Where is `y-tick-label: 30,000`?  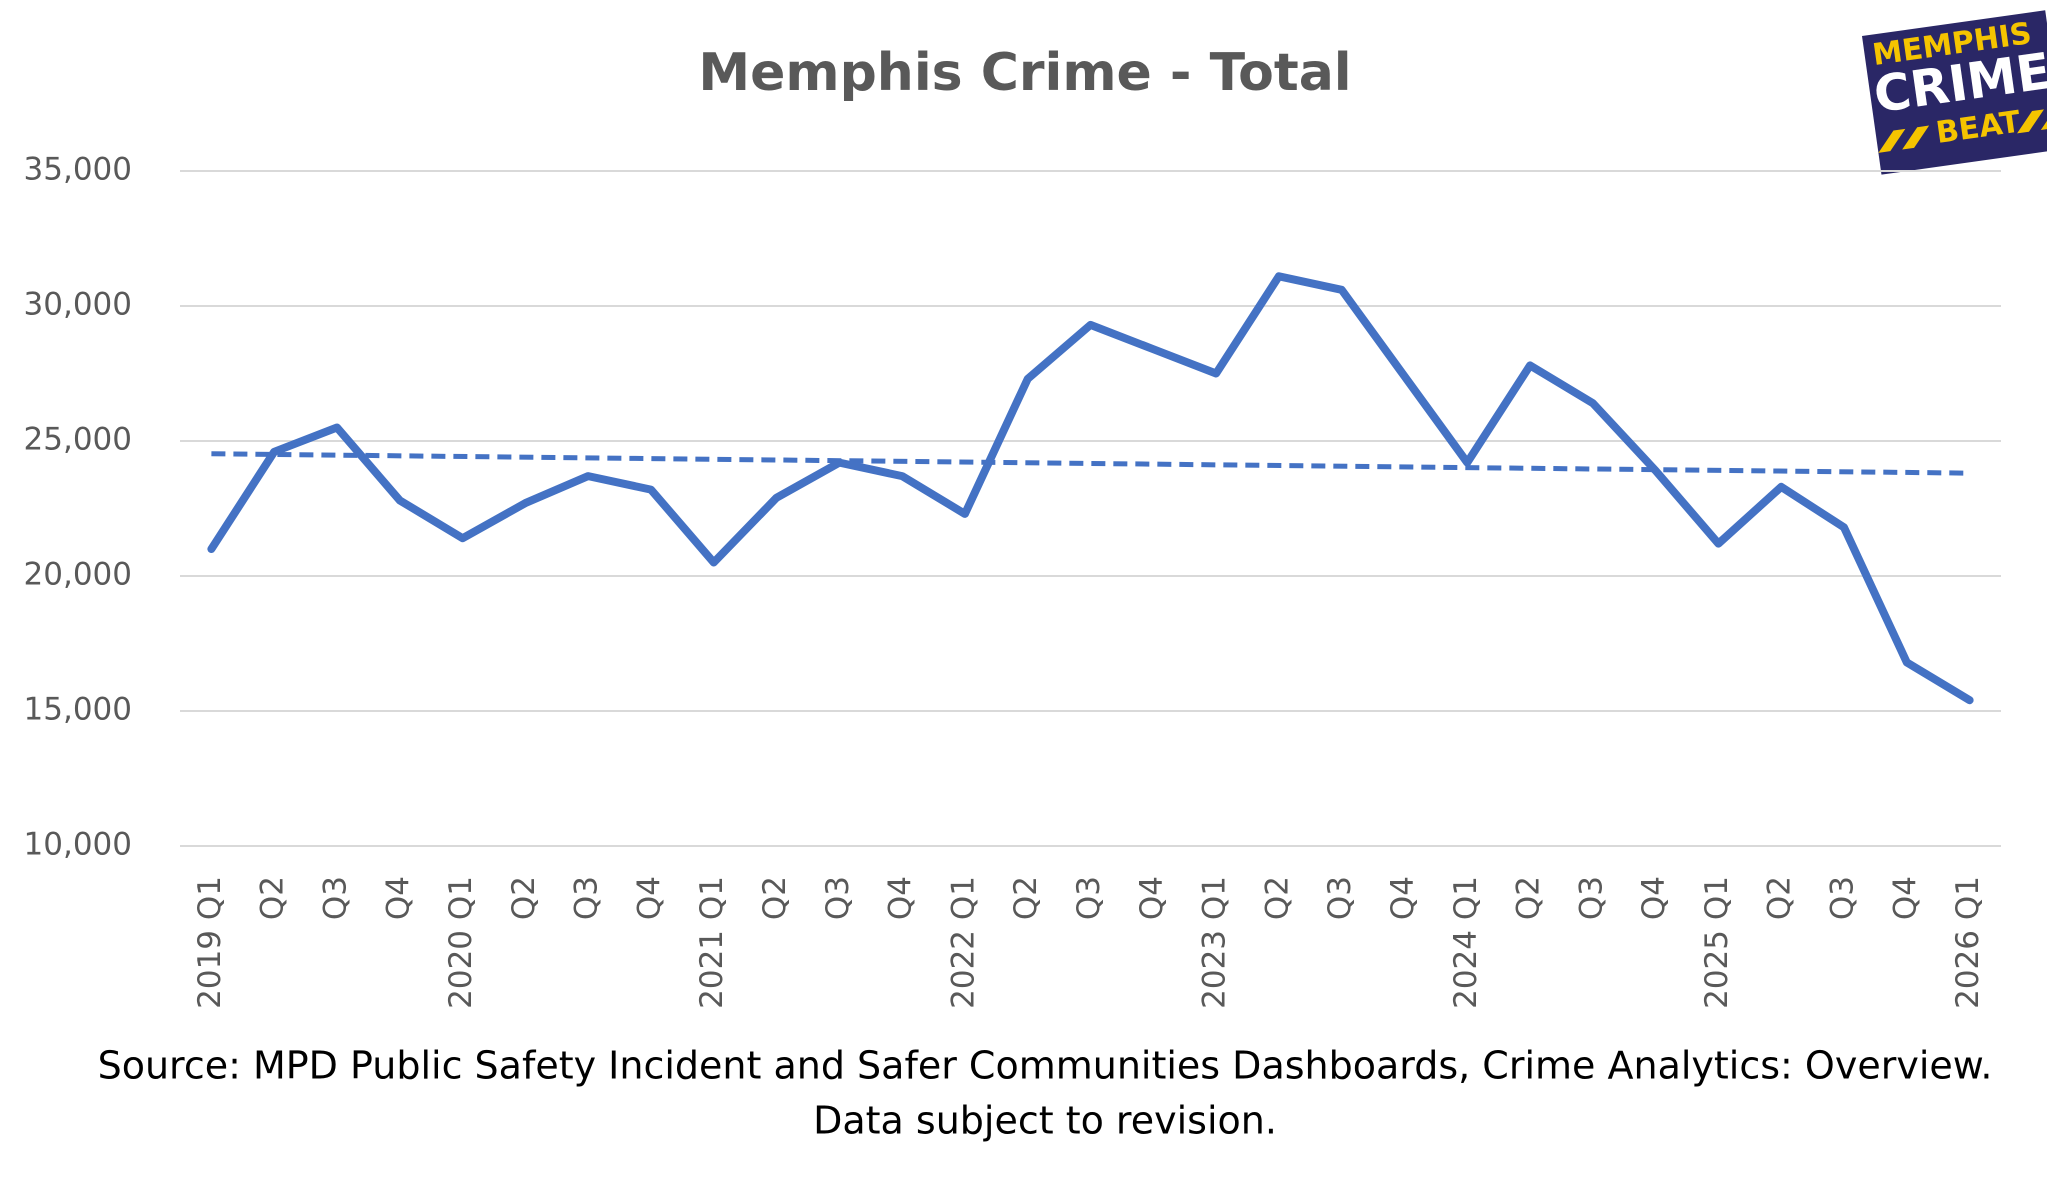 y-tick-label: 30,000 is located at coordinates (78, 305).